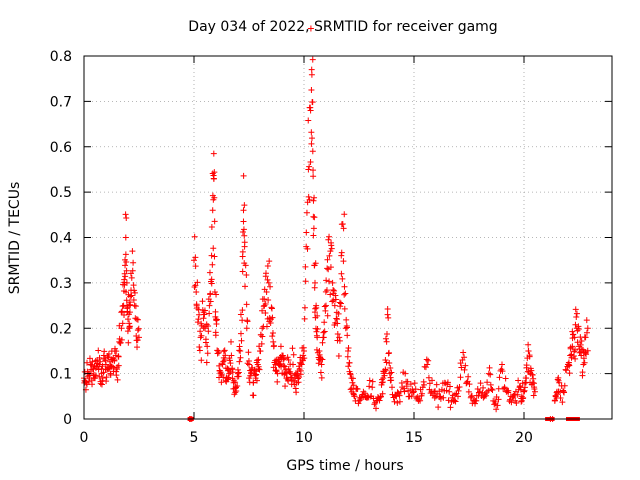 This screenshot has width=640, height=480. I want to click on y-axis-label: SRMTID / TECUs, so click(15, 238).